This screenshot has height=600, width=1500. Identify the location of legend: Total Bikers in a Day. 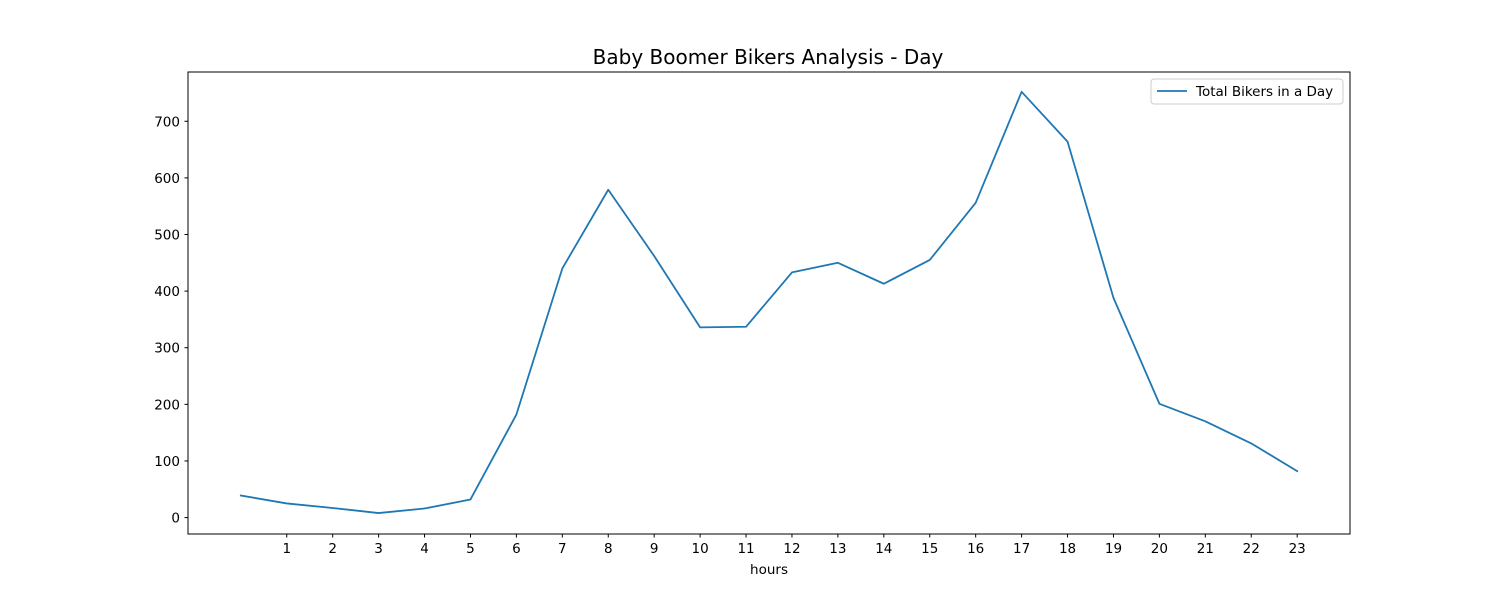
(1247, 91).